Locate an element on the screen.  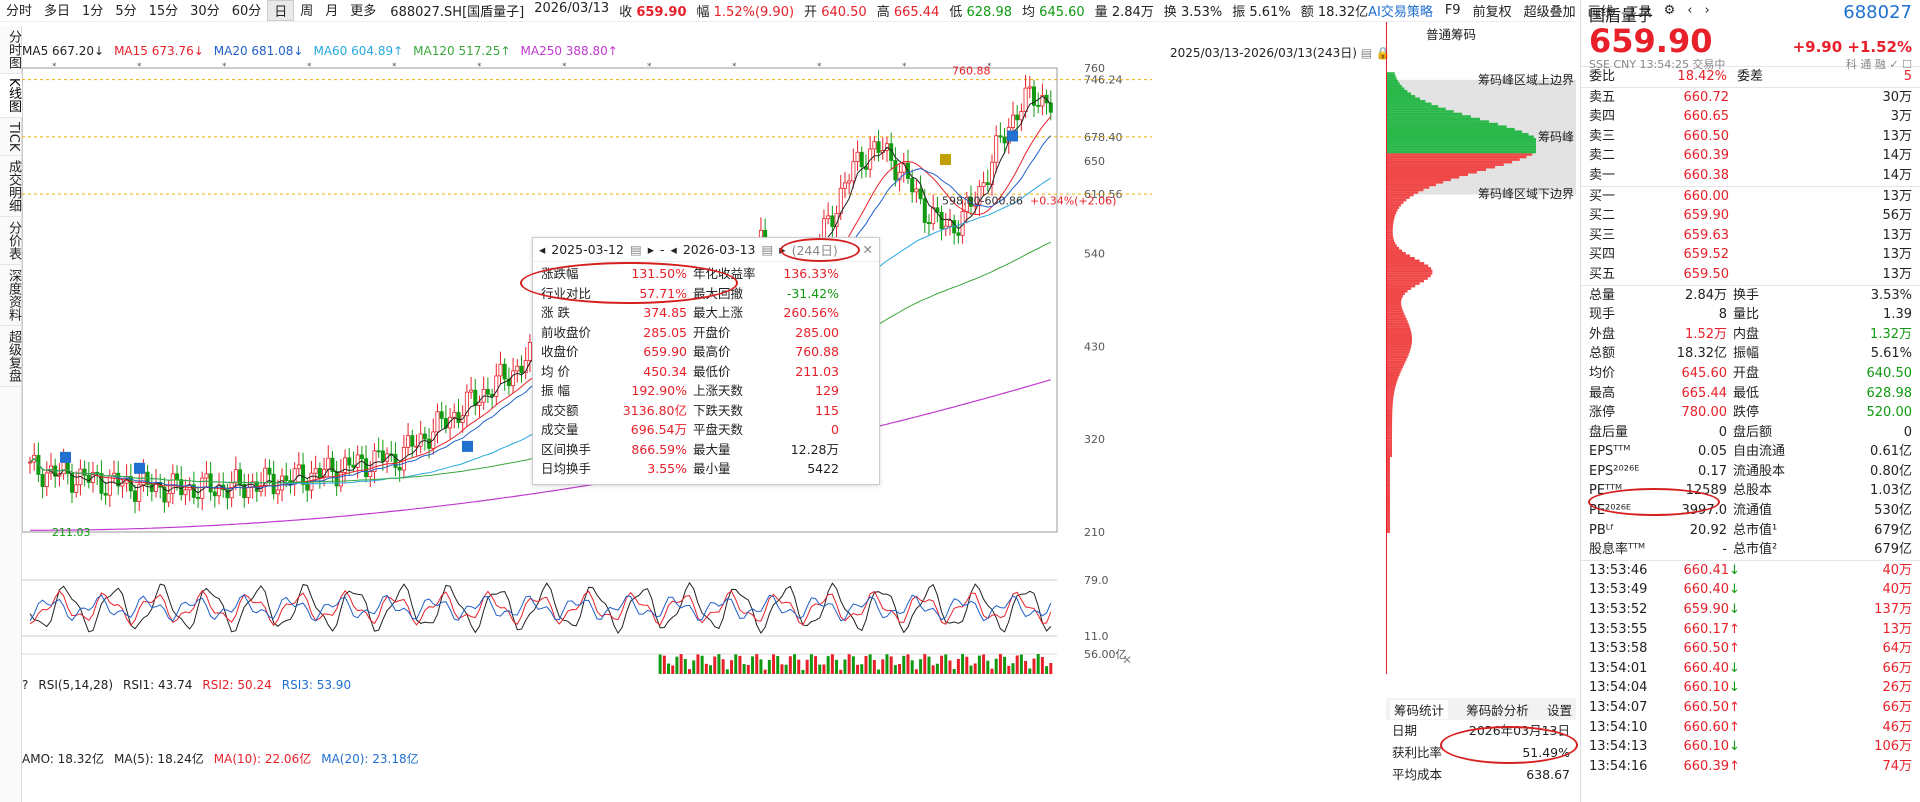
popup-label: 最大回撤 is located at coordinates (718, 293).